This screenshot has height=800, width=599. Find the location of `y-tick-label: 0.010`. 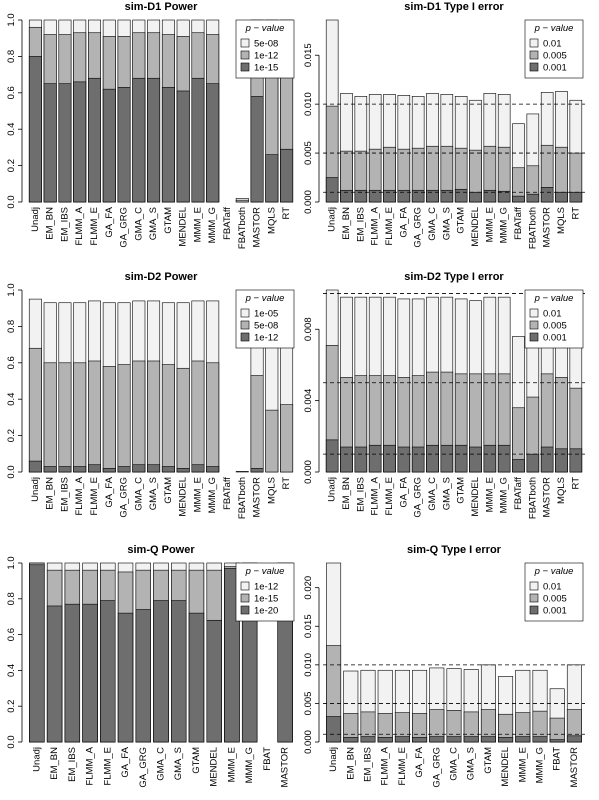

y-tick-label: 0.010 is located at coordinates (308, 665).